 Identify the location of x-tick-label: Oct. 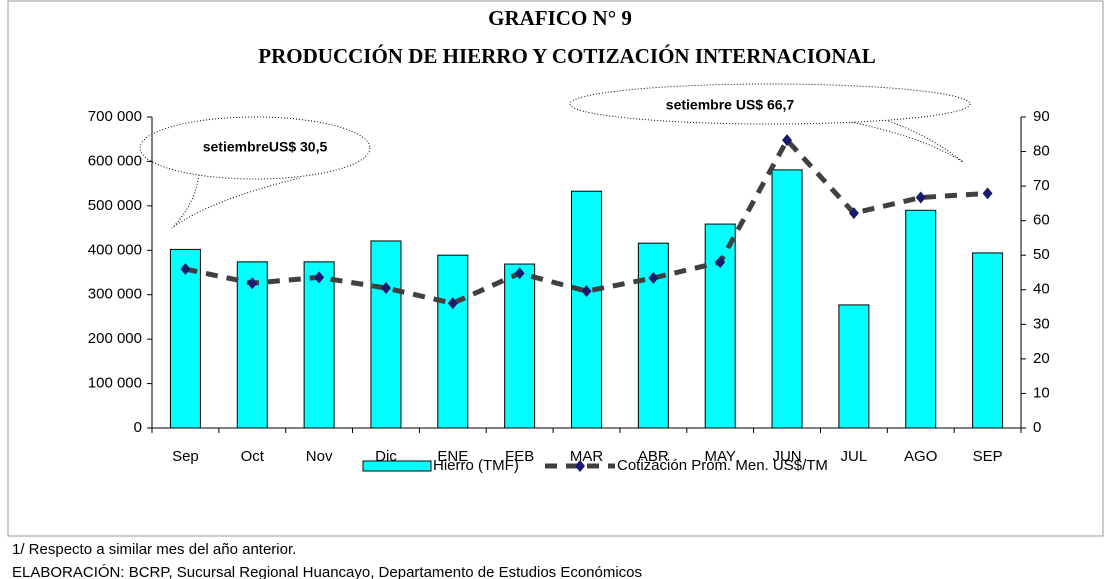
(253, 456).